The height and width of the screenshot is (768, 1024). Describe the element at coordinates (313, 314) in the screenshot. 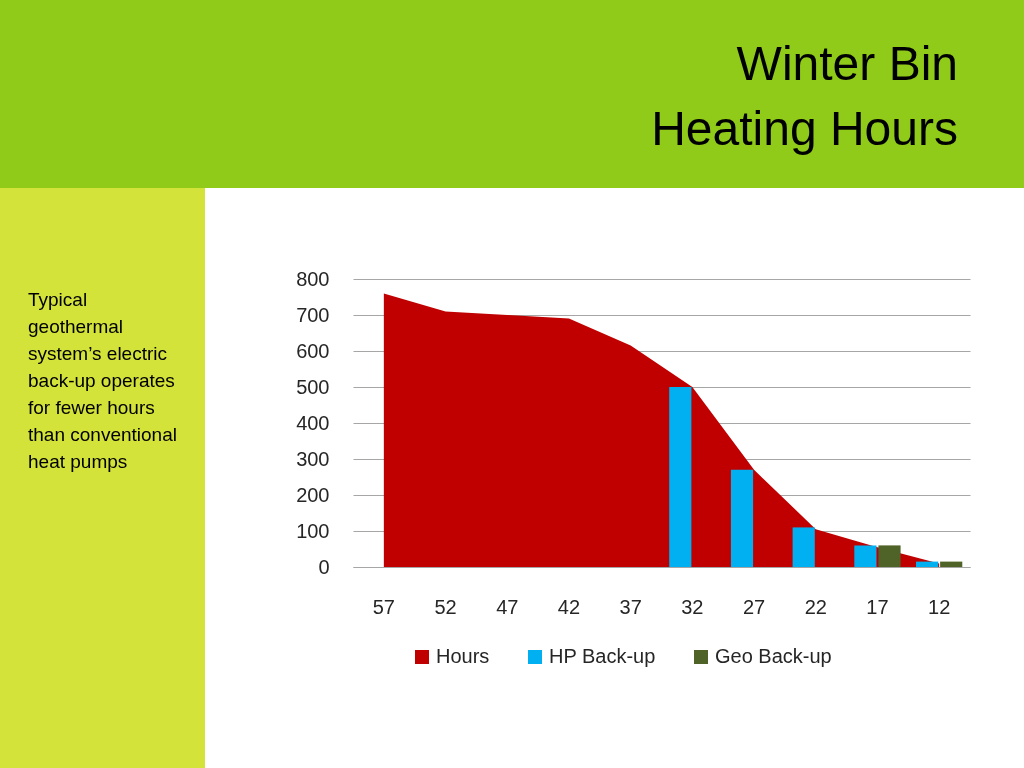

I see `y-tick-label: 700` at that location.